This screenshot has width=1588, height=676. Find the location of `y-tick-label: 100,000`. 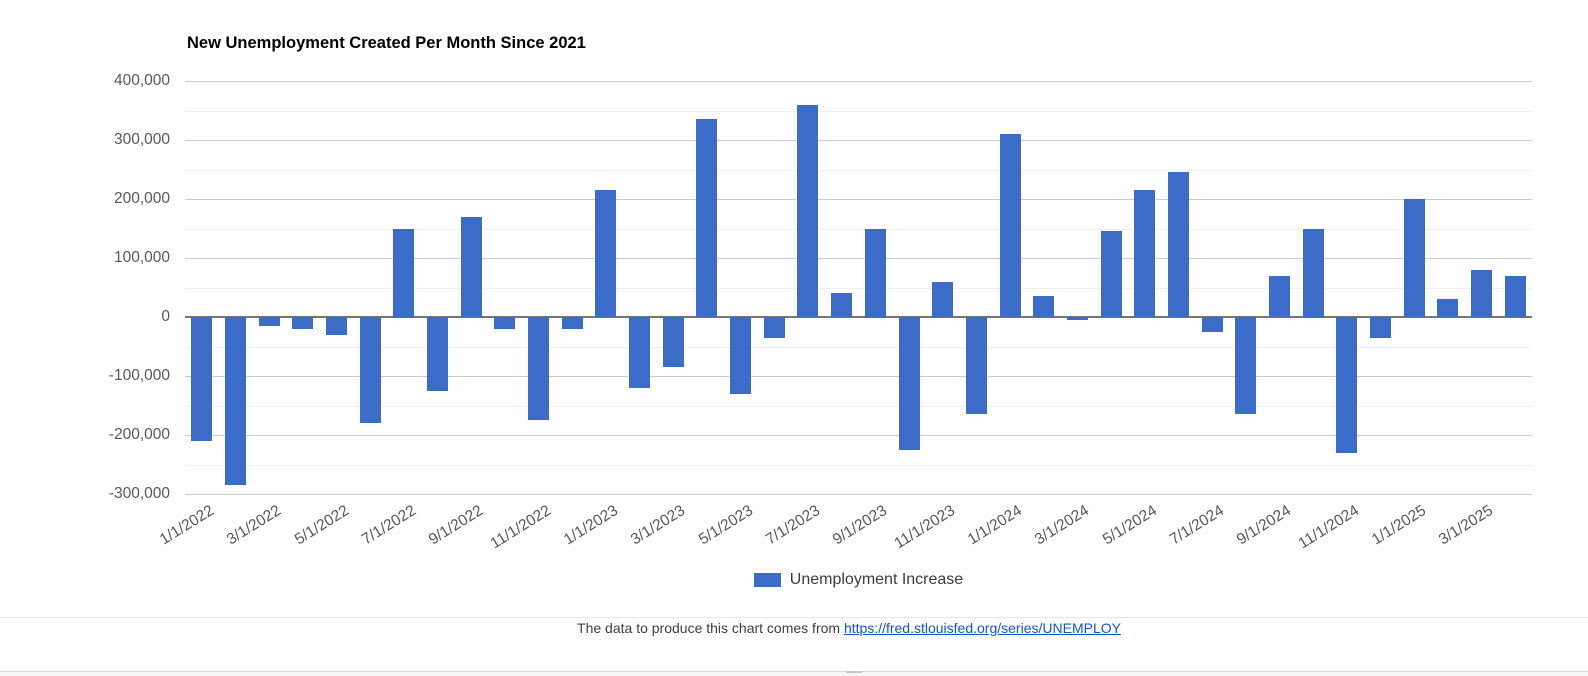

y-tick-label: 100,000 is located at coordinates (141, 257).